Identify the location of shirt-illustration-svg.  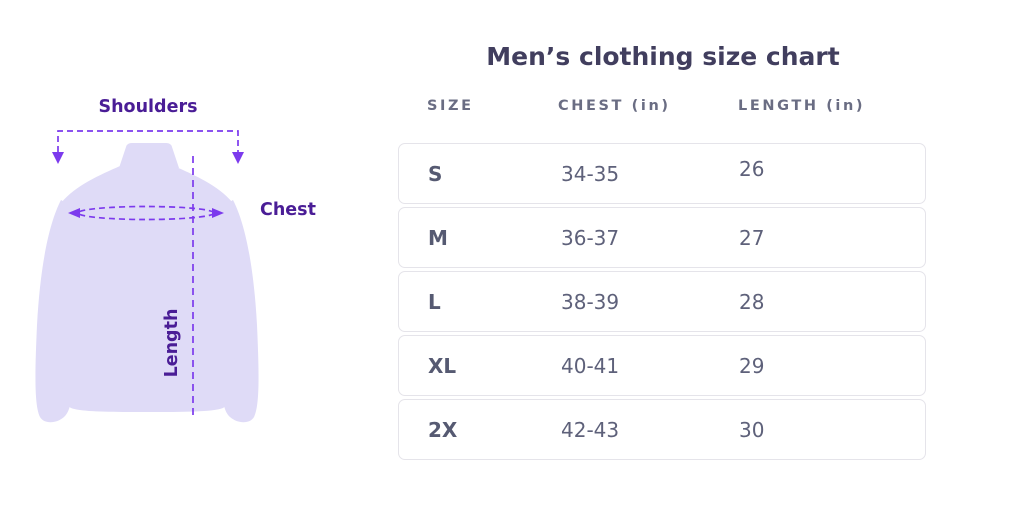
(147, 276).